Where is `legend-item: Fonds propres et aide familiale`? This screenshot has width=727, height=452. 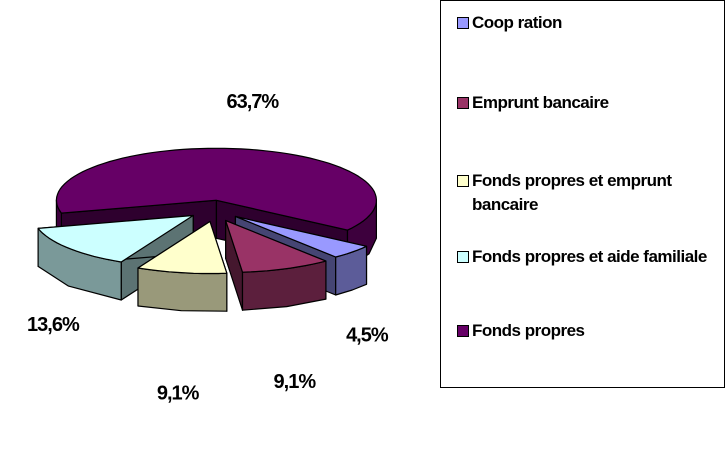
legend-item: Fonds propres et aide familiale is located at coordinates (587, 257).